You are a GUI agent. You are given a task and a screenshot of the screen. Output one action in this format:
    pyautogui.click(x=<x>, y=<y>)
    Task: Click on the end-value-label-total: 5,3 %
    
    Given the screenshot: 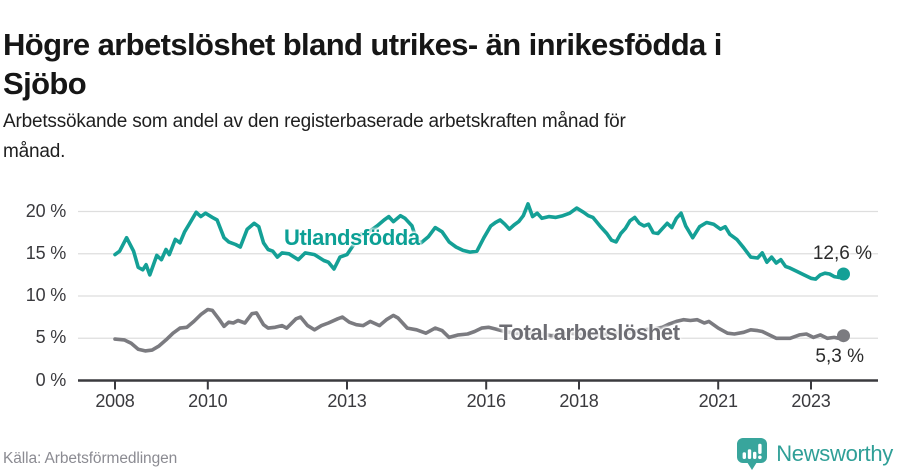 What is the action you would take?
    pyautogui.click(x=839, y=356)
    